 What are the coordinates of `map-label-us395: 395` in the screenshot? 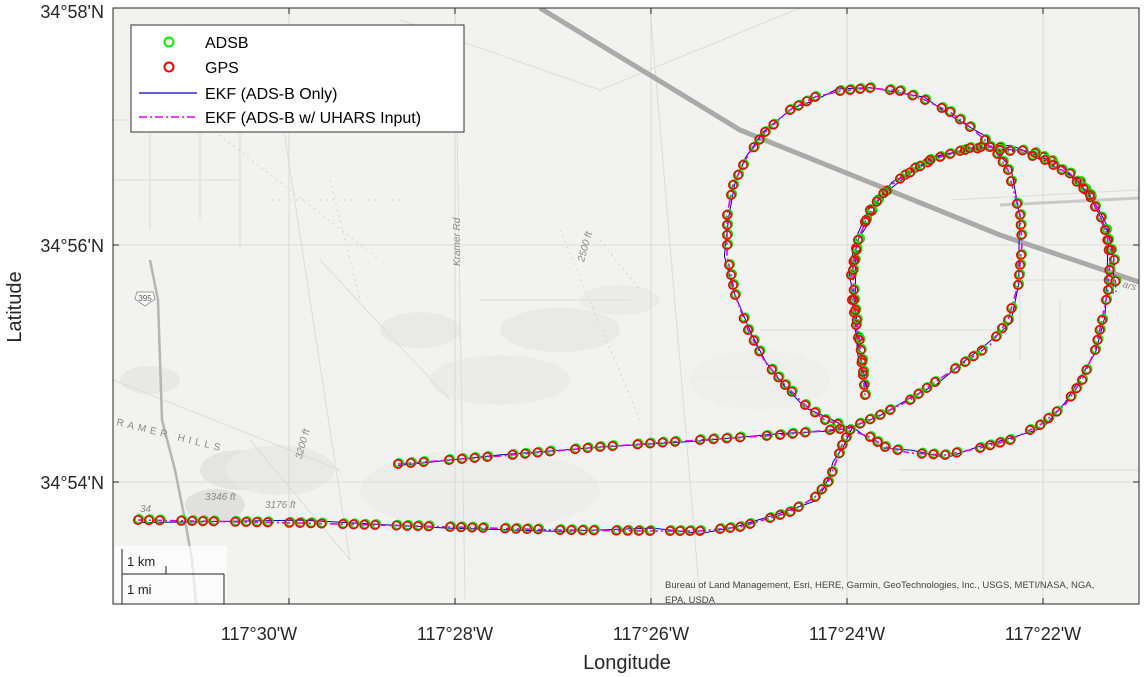 It's located at (145, 298).